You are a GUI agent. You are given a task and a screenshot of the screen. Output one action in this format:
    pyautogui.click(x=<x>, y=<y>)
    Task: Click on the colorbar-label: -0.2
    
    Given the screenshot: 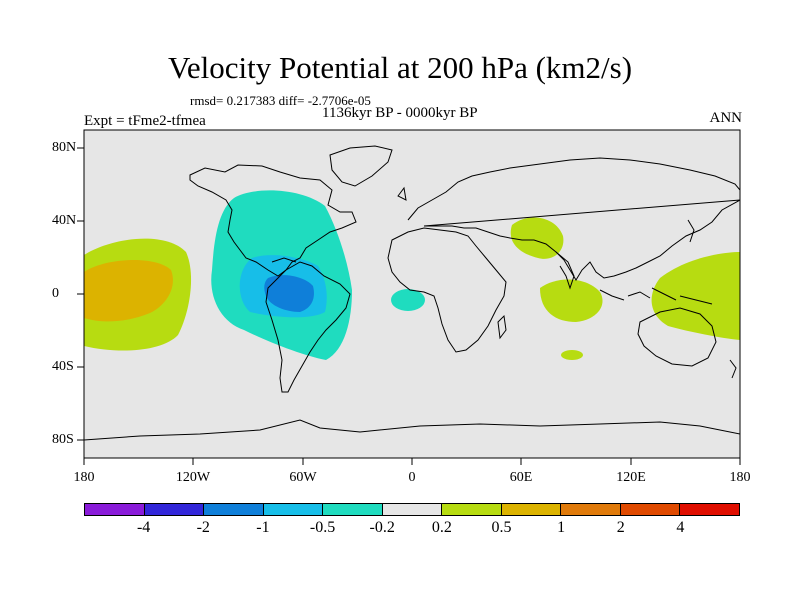 What is the action you would take?
    pyautogui.click(x=382, y=527)
    